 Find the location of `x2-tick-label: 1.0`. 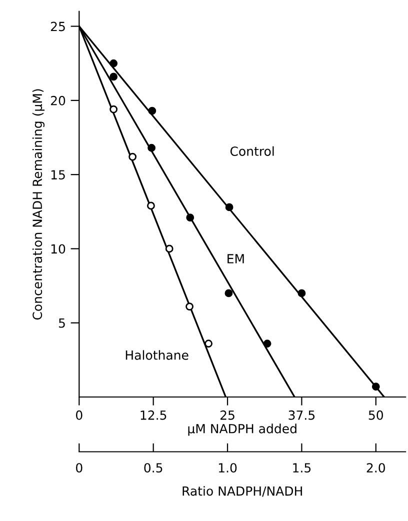

x2-tick-label: 1.0 is located at coordinates (227, 468).